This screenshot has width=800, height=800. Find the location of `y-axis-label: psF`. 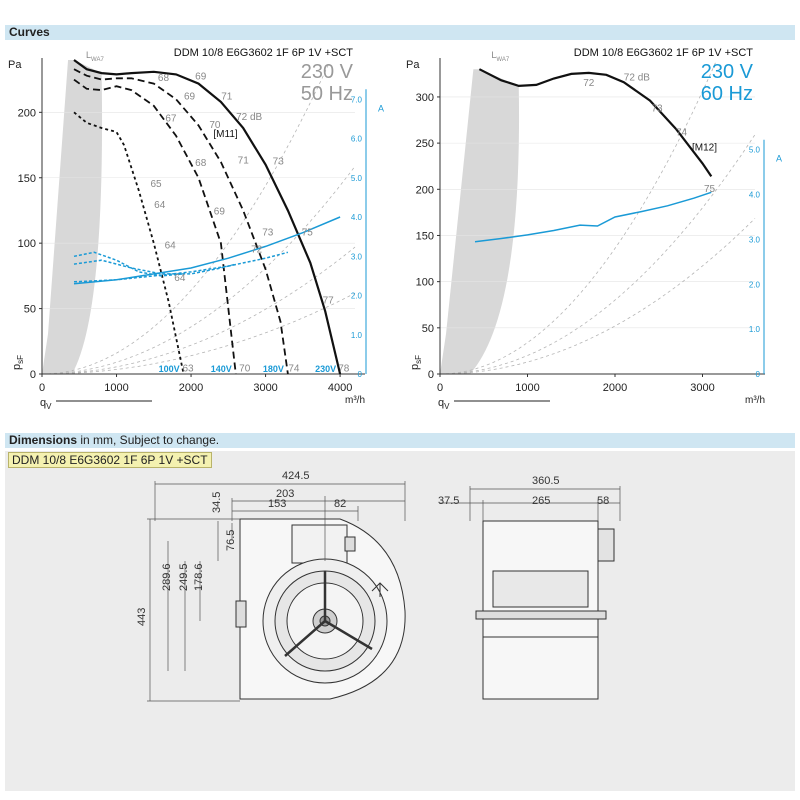

y-axis-label: psF is located at coordinates (18, 362).